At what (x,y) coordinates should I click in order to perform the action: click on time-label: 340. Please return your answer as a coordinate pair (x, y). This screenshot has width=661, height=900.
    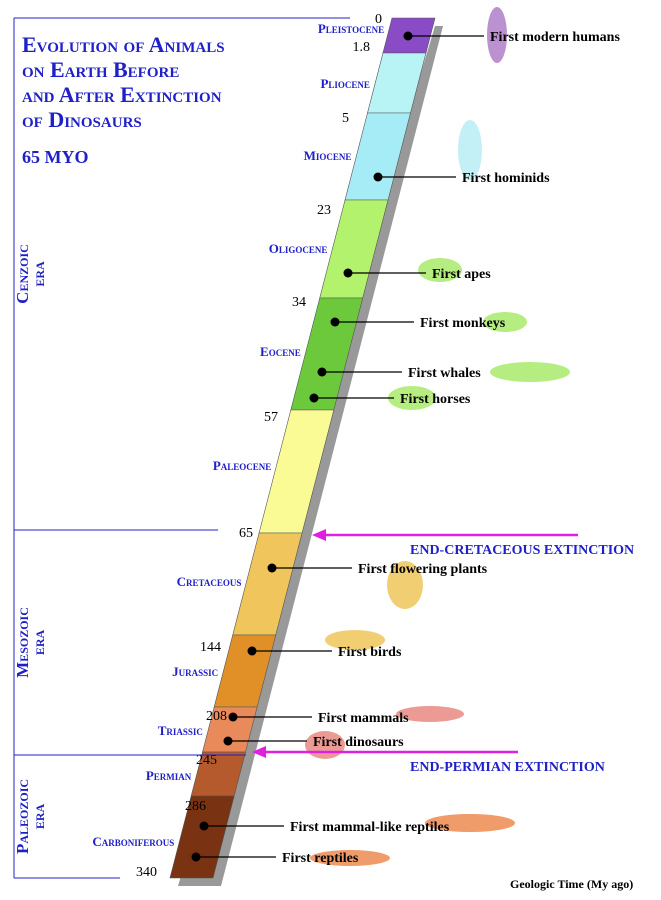
    Looking at the image, I should click on (146, 872).